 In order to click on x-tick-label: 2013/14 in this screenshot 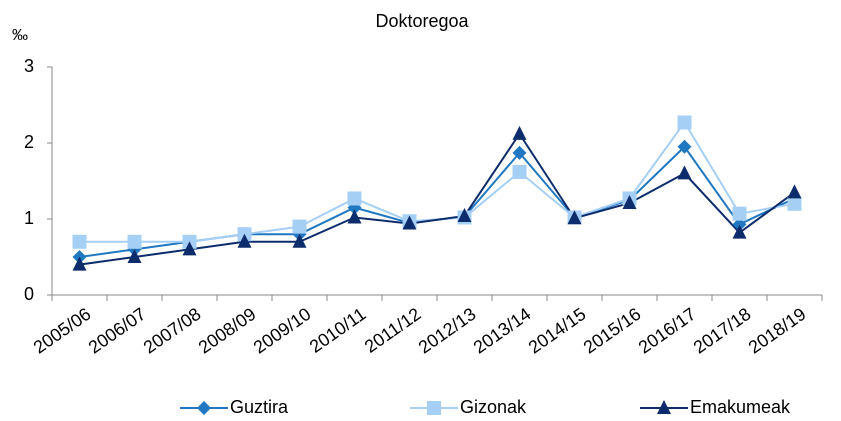, I will do `click(502, 331)`.